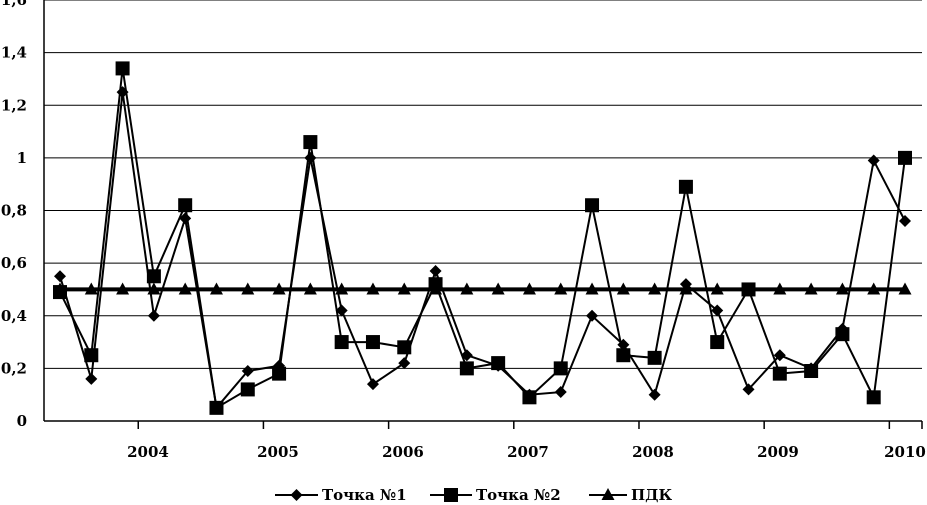 The width and height of the screenshot is (927, 505). What do you see at coordinates (403, 452) in the screenshot?
I see `x-tick-label: 2006` at bounding box center [403, 452].